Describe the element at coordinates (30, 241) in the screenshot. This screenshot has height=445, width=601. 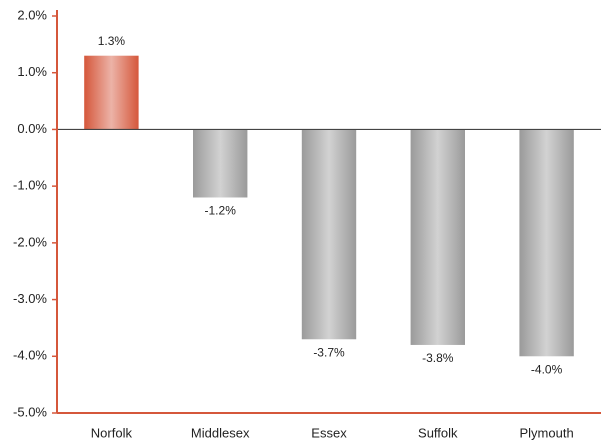
I see `y-tick-label: -2.0%` at that location.